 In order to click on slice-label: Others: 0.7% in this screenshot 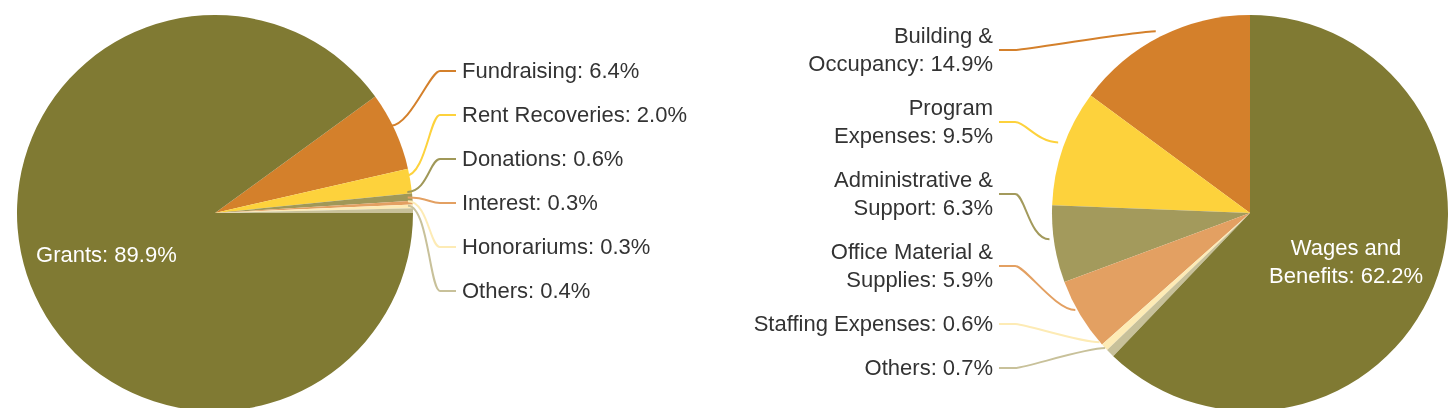, I will do `click(928, 367)`.